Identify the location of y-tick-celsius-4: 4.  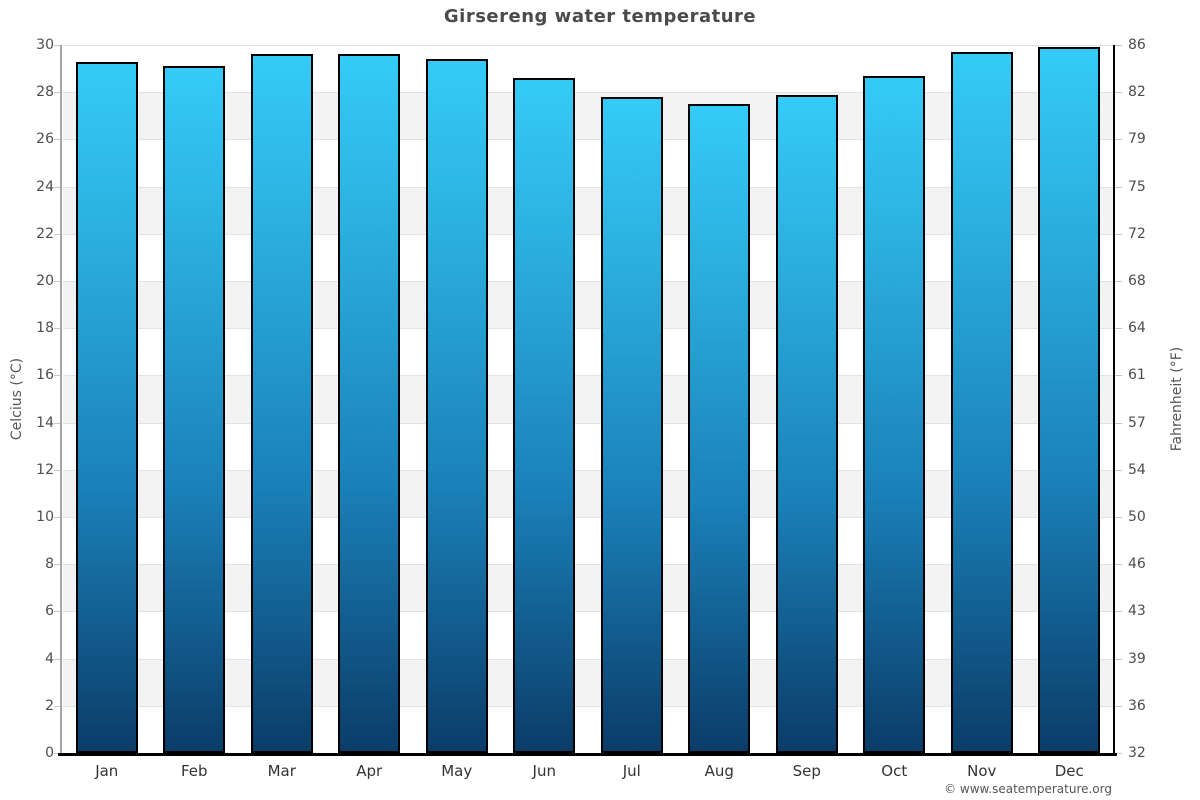
(49, 658).